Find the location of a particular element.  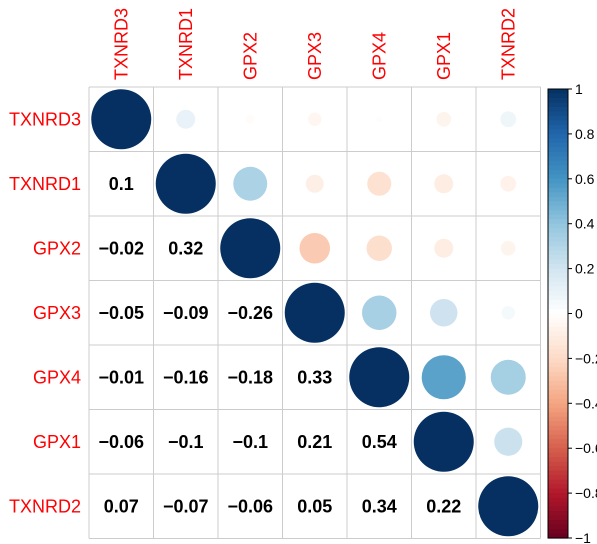

correlation-value: 0.05 is located at coordinates (314, 506).